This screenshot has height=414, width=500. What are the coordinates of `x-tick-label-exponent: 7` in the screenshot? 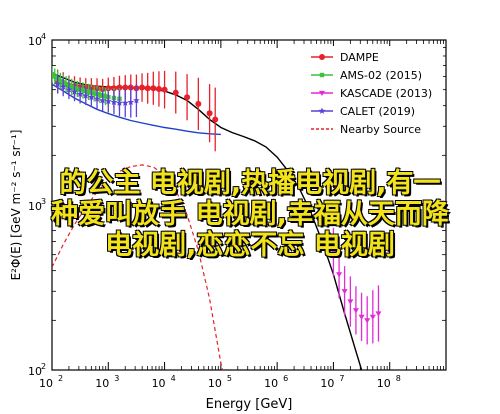 It's located at (341, 378).